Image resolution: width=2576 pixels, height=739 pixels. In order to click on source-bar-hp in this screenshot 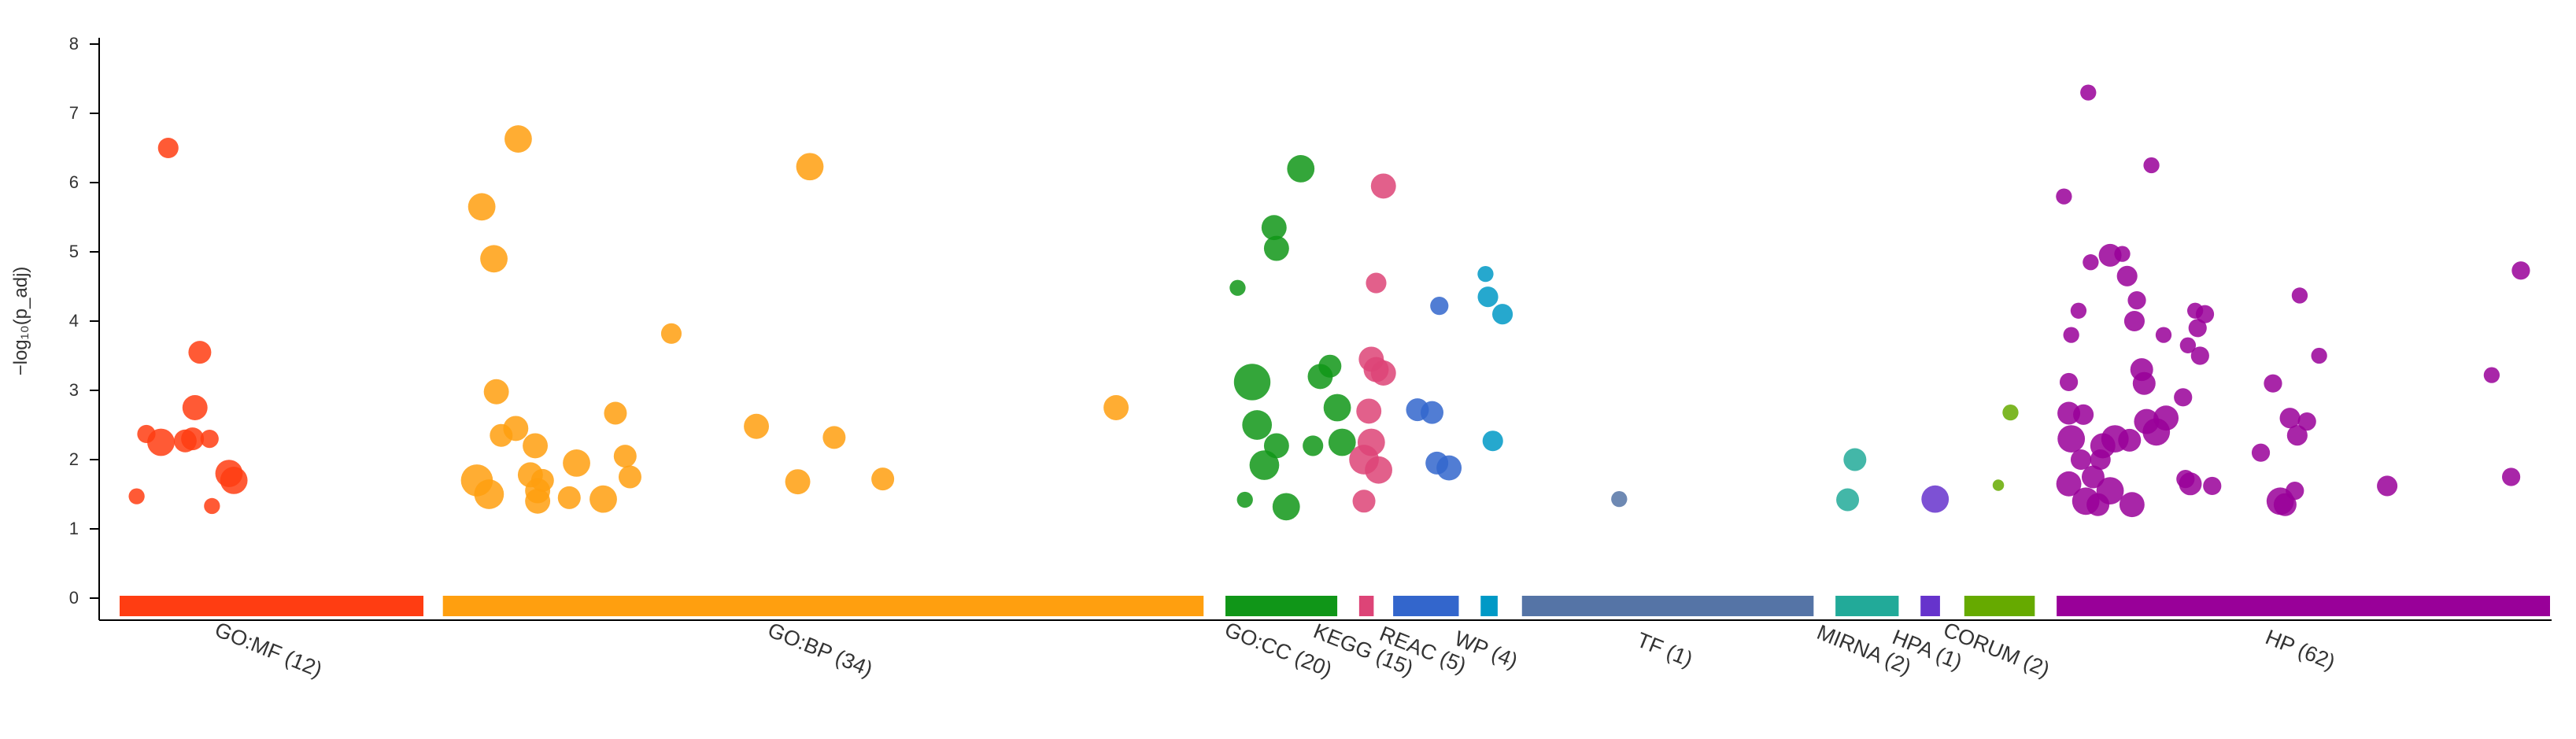, I will do `click(2303, 606)`.